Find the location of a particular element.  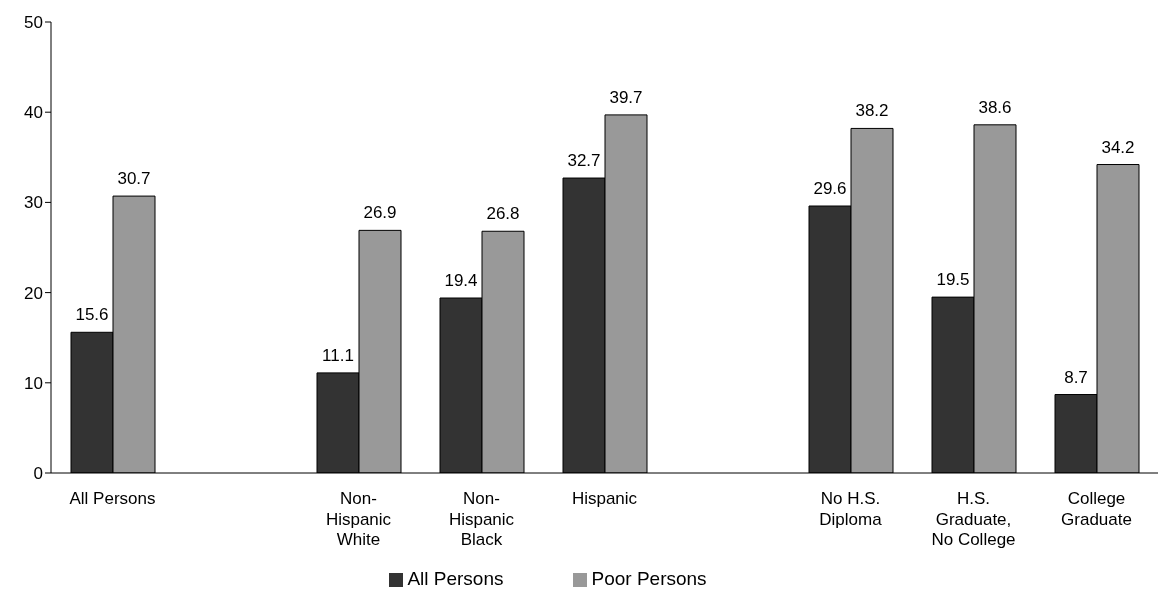

x-tick-label: All Persons is located at coordinates (112, 499).